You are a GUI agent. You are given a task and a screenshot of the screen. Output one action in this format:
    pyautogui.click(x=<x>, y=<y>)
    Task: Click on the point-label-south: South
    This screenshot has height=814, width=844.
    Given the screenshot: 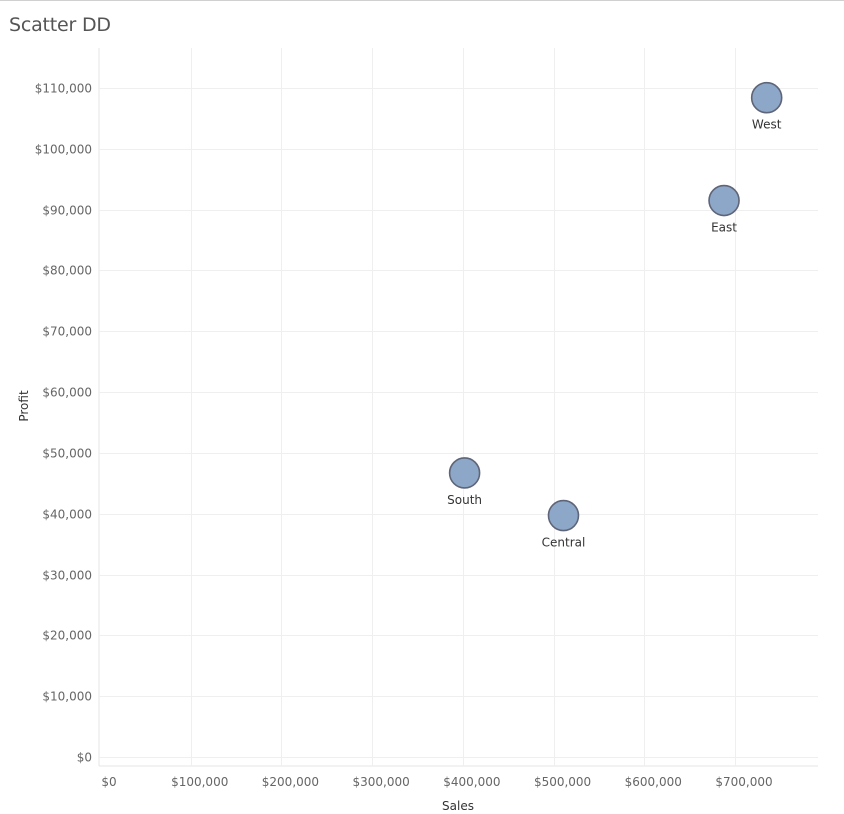 What is the action you would take?
    pyautogui.click(x=464, y=500)
    